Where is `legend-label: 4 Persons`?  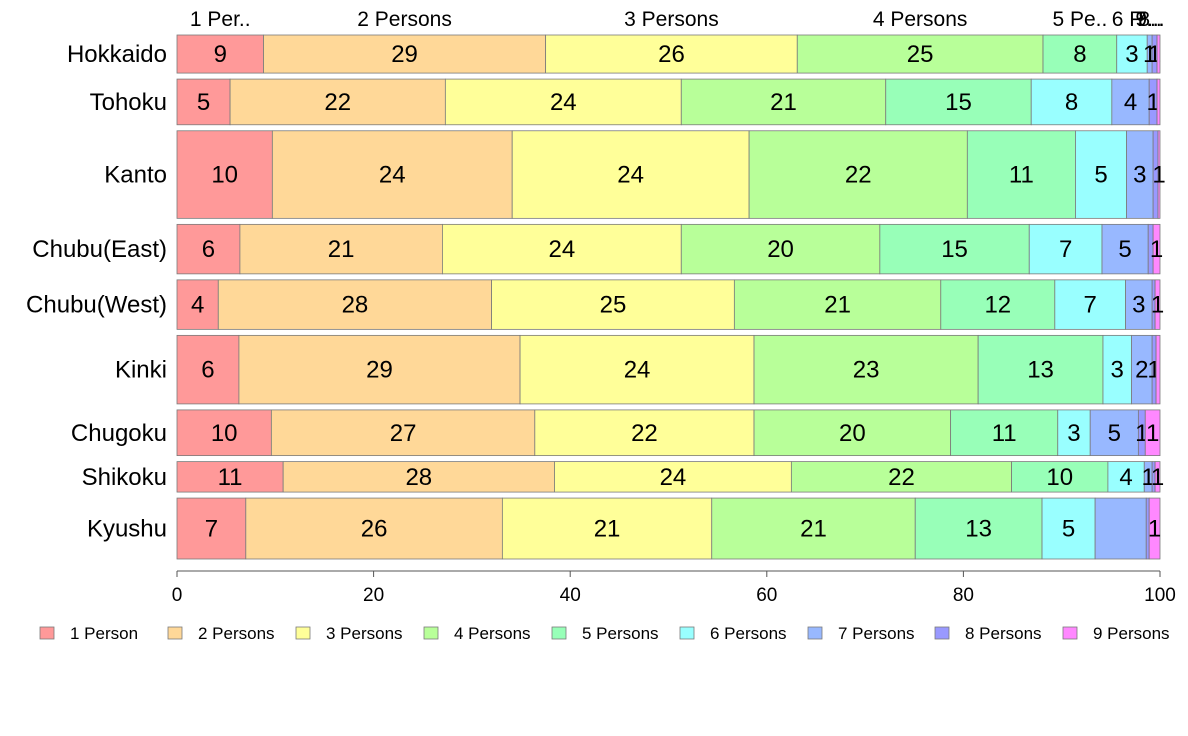 legend-label: 4 Persons is located at coordinates (492, 633).